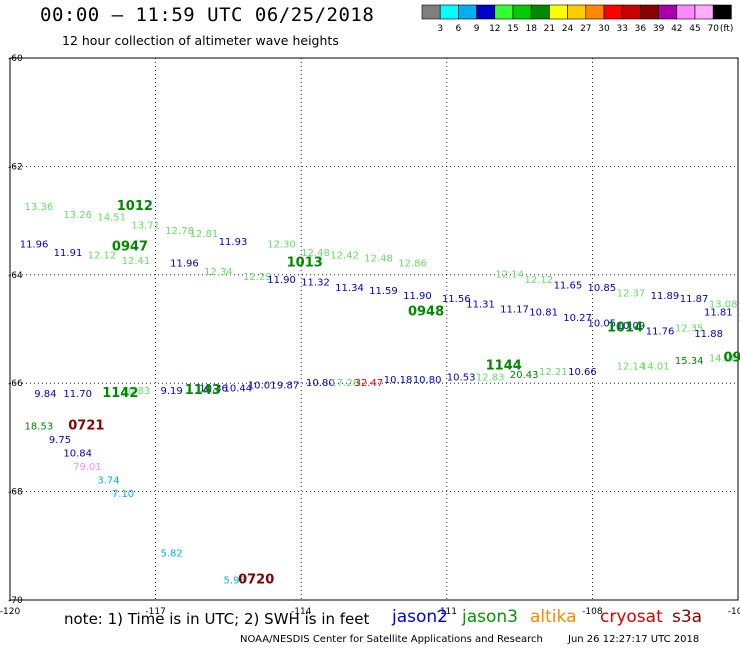  I want to click on swh-label: 11.96, so click(34, 245).